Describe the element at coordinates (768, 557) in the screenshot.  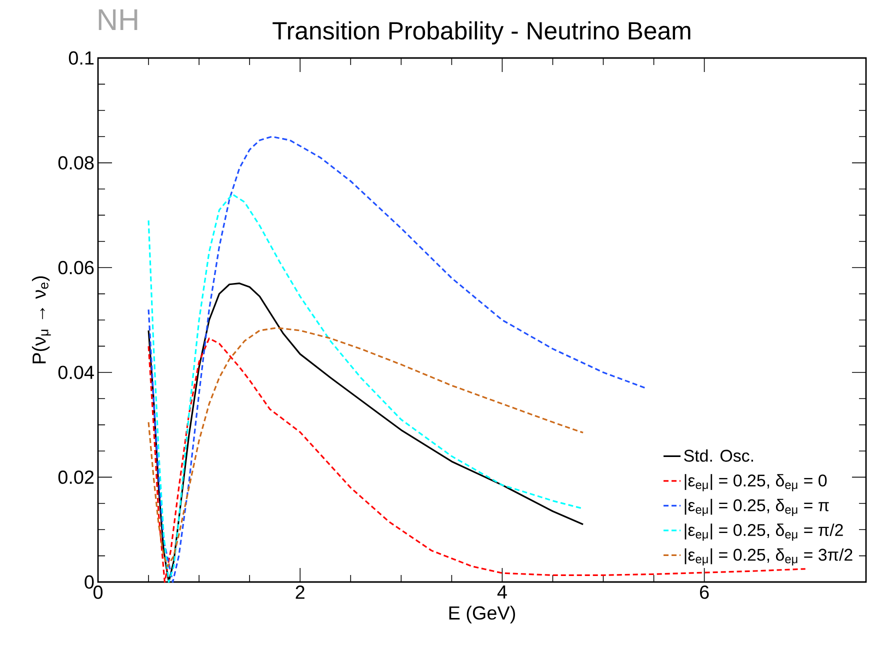
I see `legend-label: |ε$_{eμ}$| = 0.25, δ$_{eμ}$ = 3π/2` at that location.